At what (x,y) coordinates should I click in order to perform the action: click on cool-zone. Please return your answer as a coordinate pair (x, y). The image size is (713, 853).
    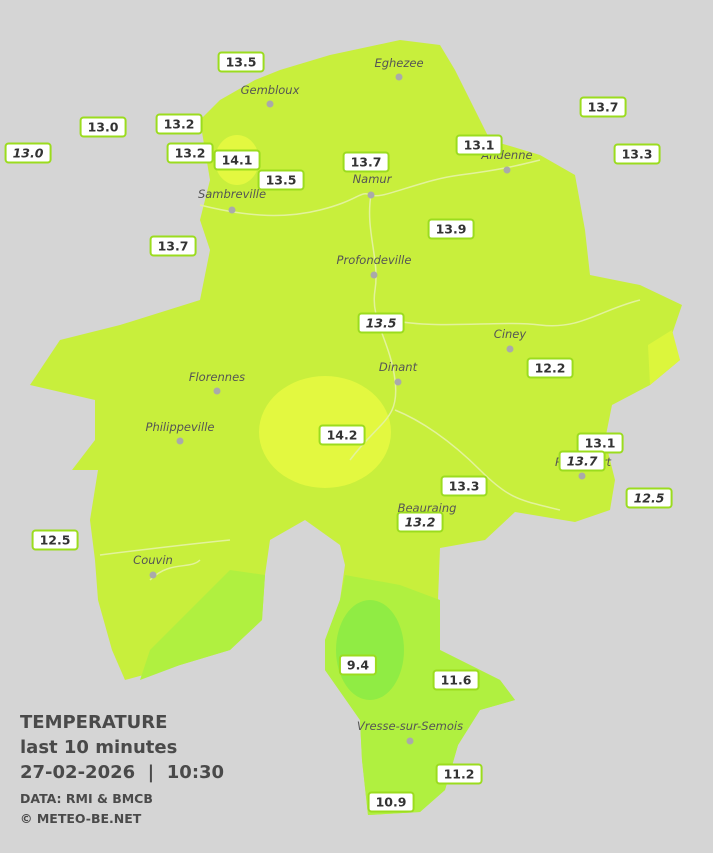
    Looking at the image, I should click on (202, 625).